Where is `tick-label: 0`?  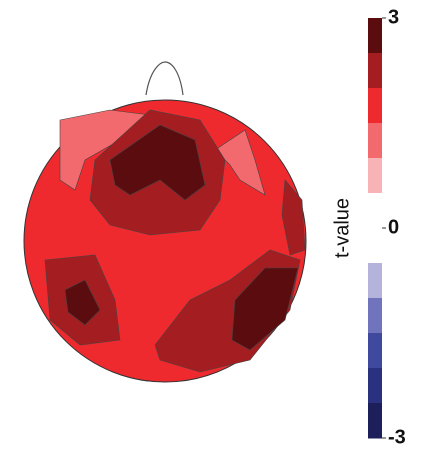 tick-label: 0 is located at coordinates (393, 227).